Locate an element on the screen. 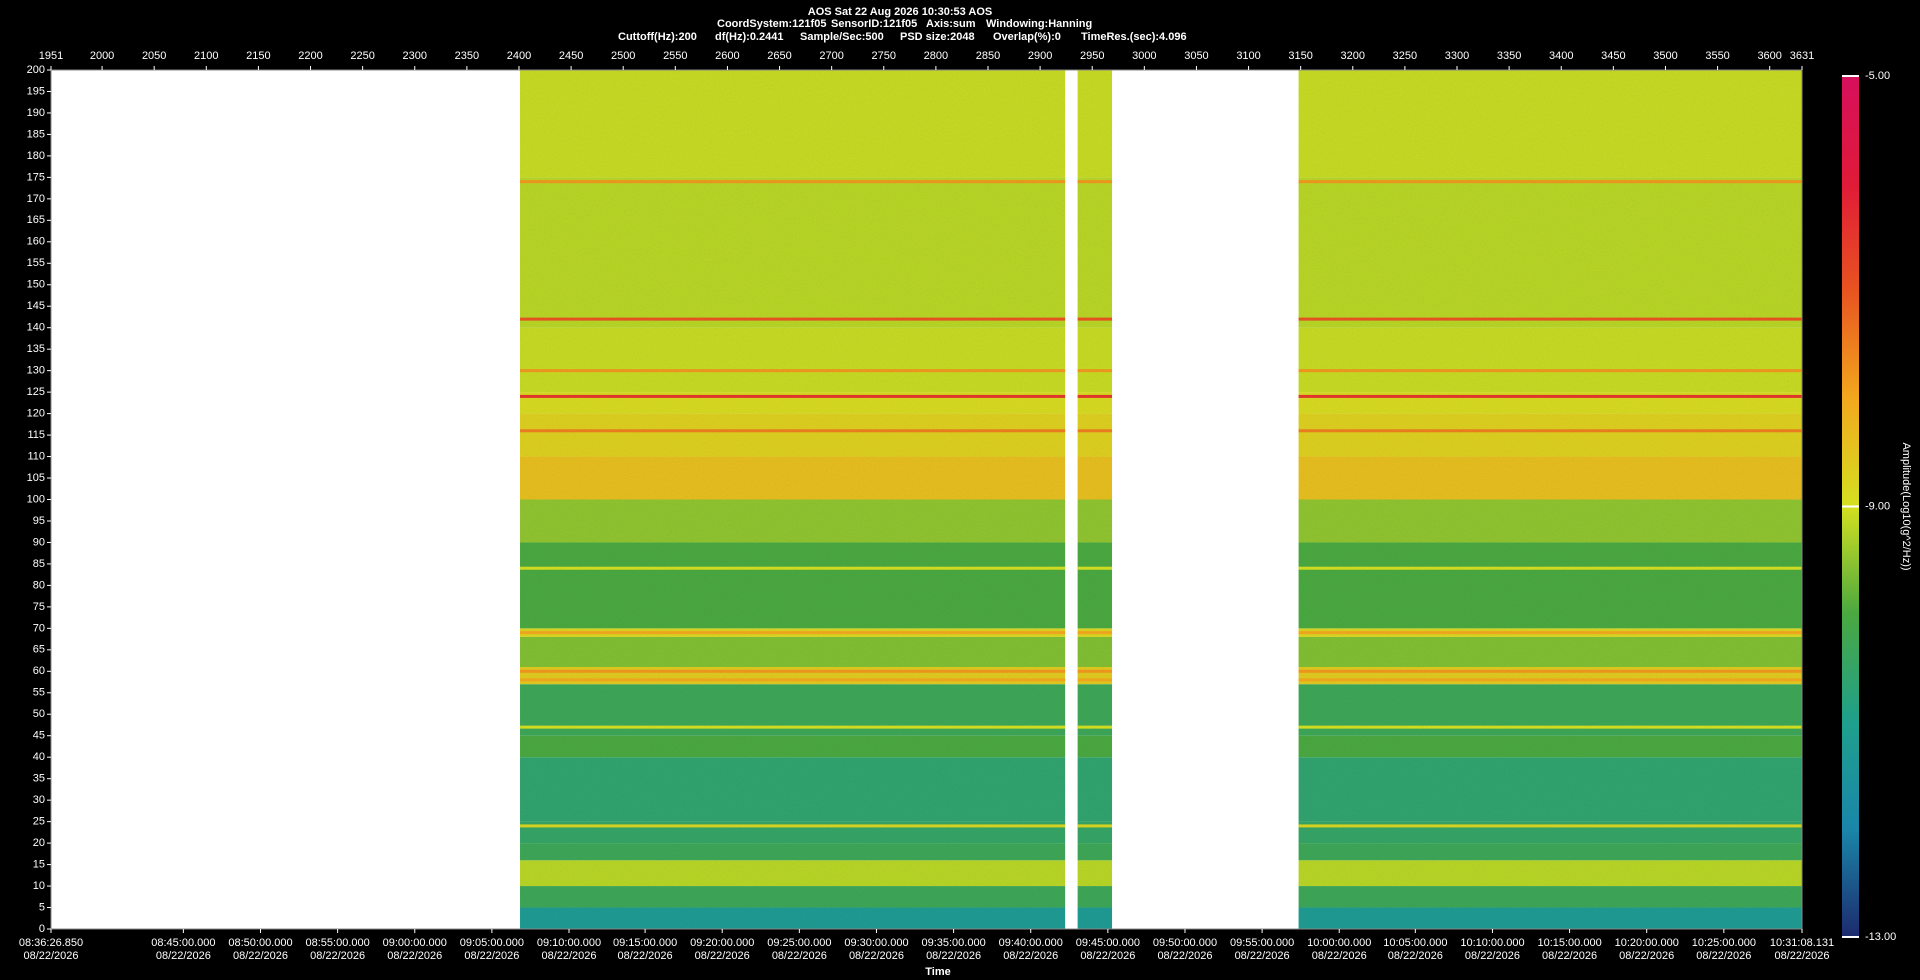 Image resolution: width=1920 pixels, height=980 pixels. x-tick-label: 3350 is located at coordinates (1509, 56).